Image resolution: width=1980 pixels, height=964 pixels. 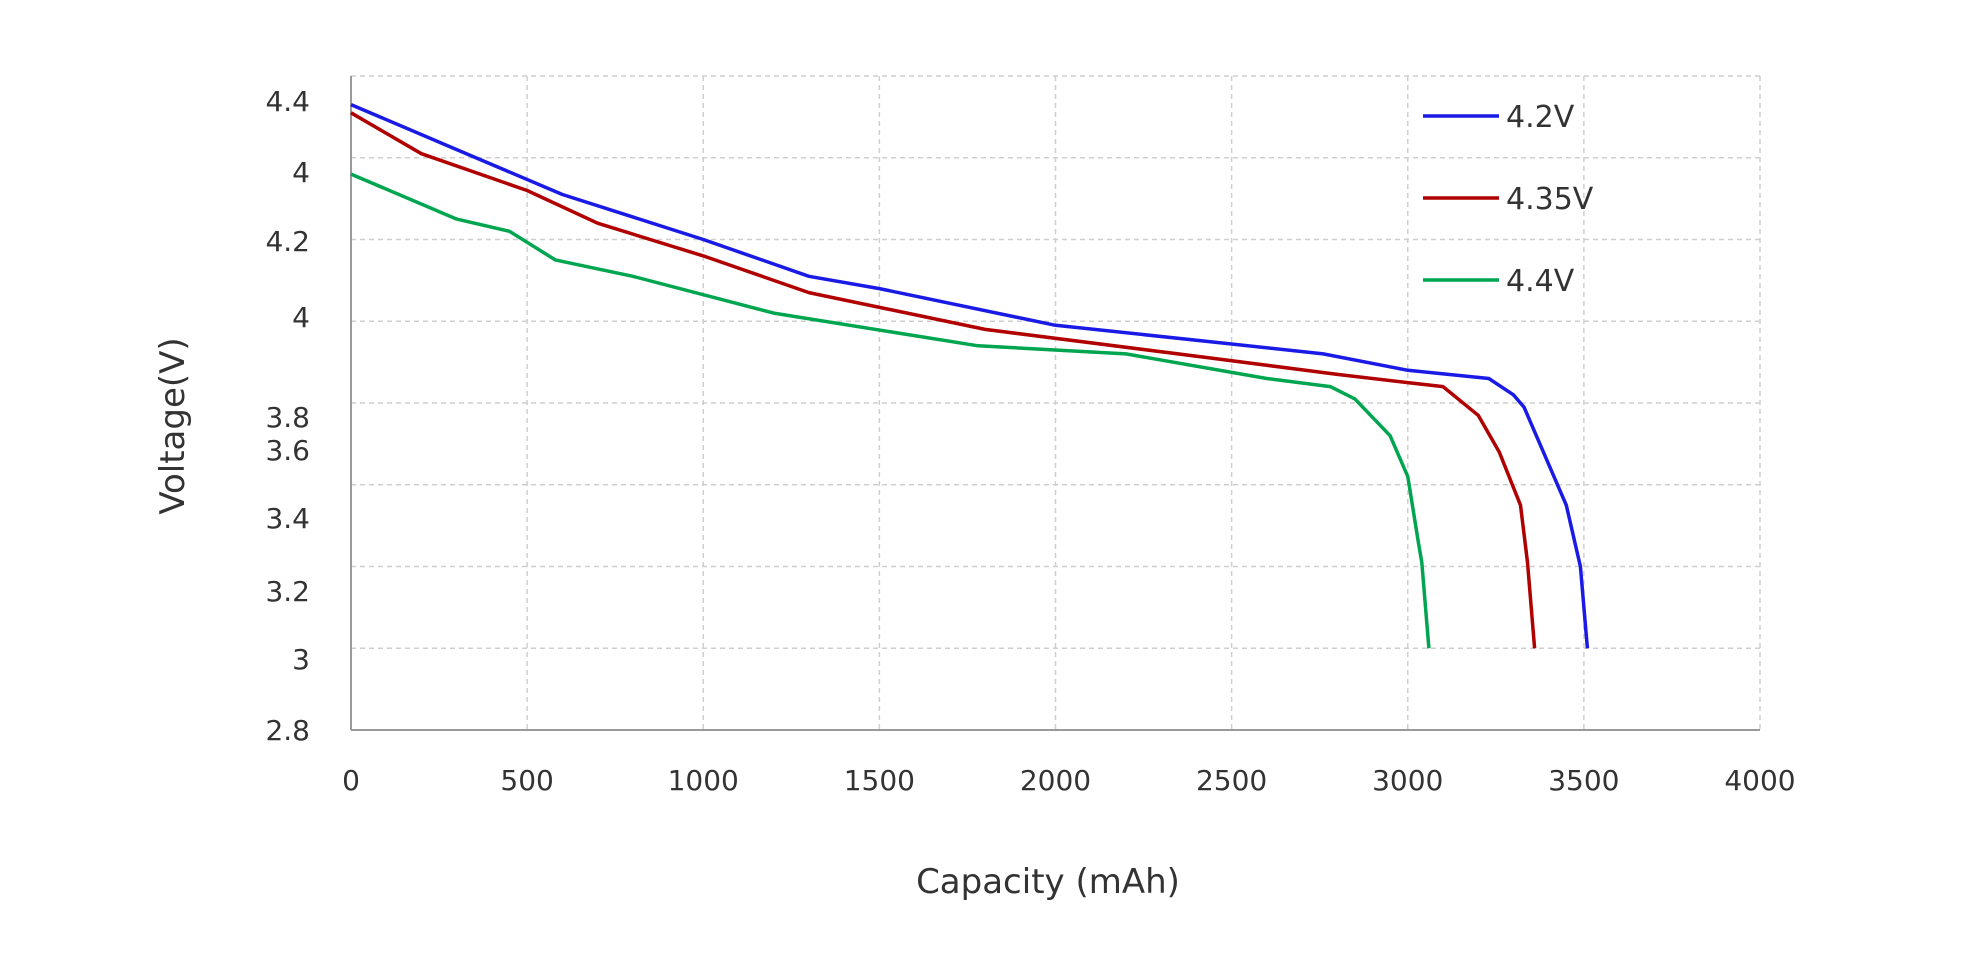 I want to click on y-tick-label: 3.8, so click(x=287, y=417).